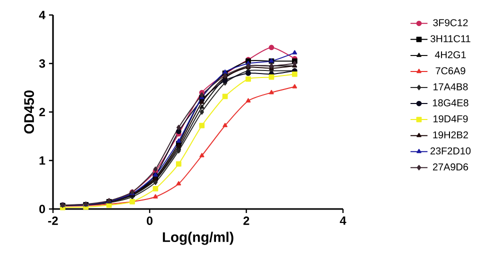 The height and width of the screenshot is (269, 500). I want to click on legend-label: 19H2B2, so click(450, 134).